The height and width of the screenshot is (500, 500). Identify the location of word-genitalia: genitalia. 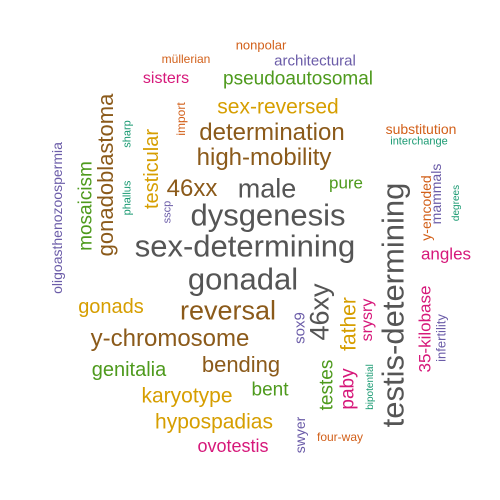
(129, 370).